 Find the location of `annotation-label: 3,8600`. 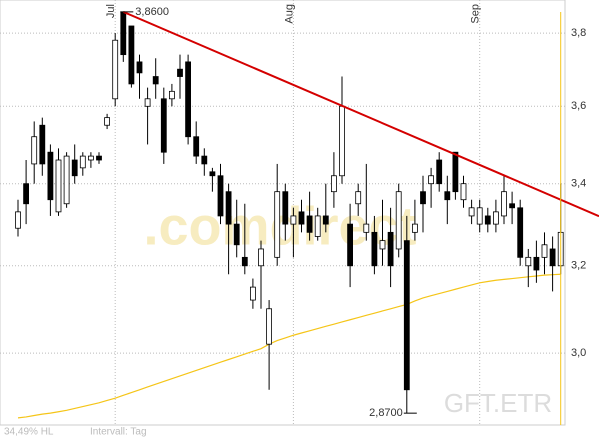

annotation-label: 3,8600 is located at coordinates (152, 12).